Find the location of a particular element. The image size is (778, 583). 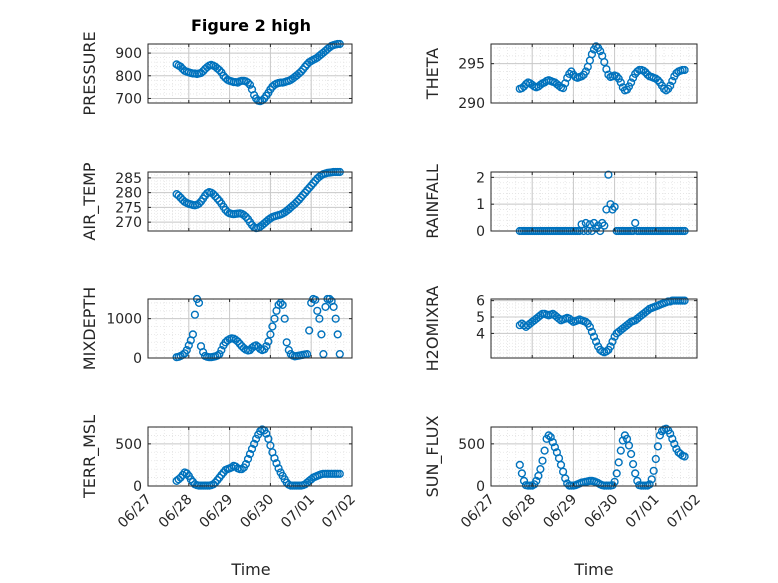

air_temp-y-tick-label: 280 is located at coordinates (128, 194).